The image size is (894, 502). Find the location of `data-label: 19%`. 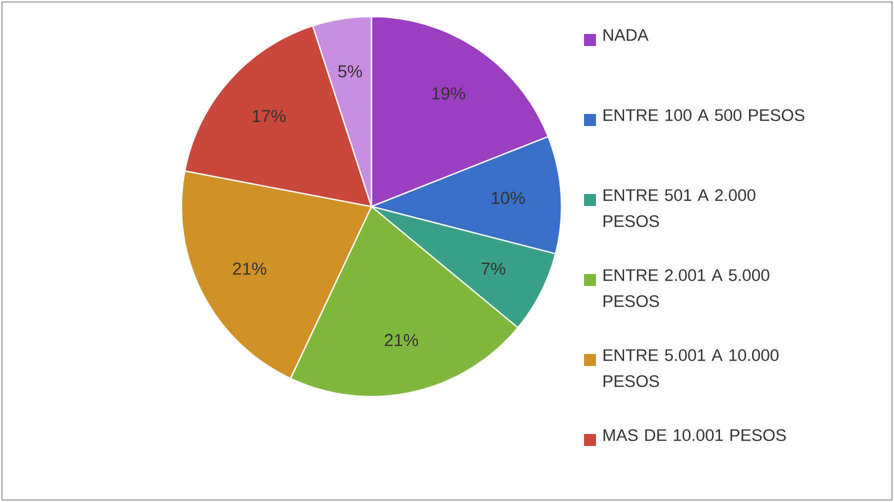

data-label: 19% is located at coordinates (449, 93).